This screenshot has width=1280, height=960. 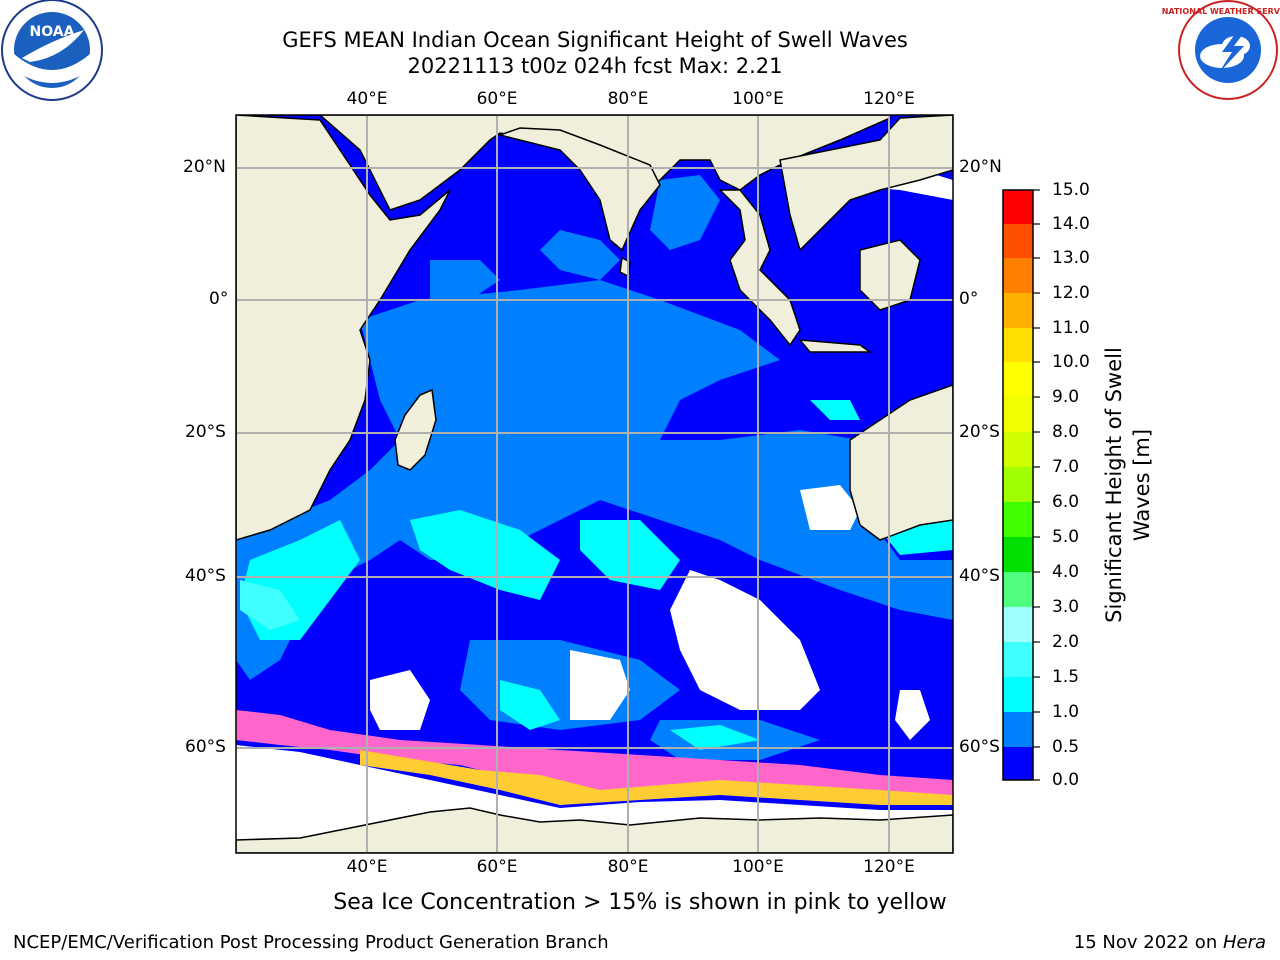 I want to click on colorbar-label-line2: Waves [m], so click(x=1142, y=485).